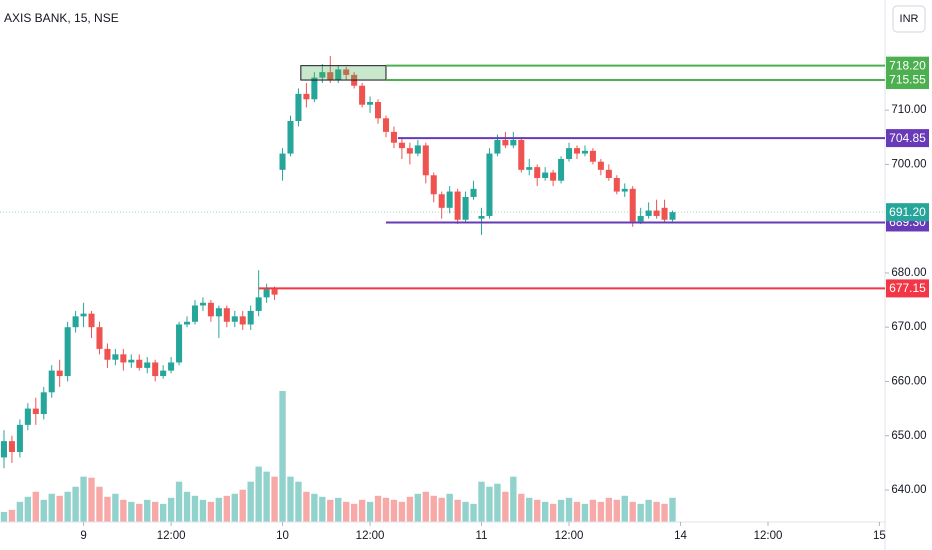  I want to click on x-tick-label: 11, so click(482, 536).